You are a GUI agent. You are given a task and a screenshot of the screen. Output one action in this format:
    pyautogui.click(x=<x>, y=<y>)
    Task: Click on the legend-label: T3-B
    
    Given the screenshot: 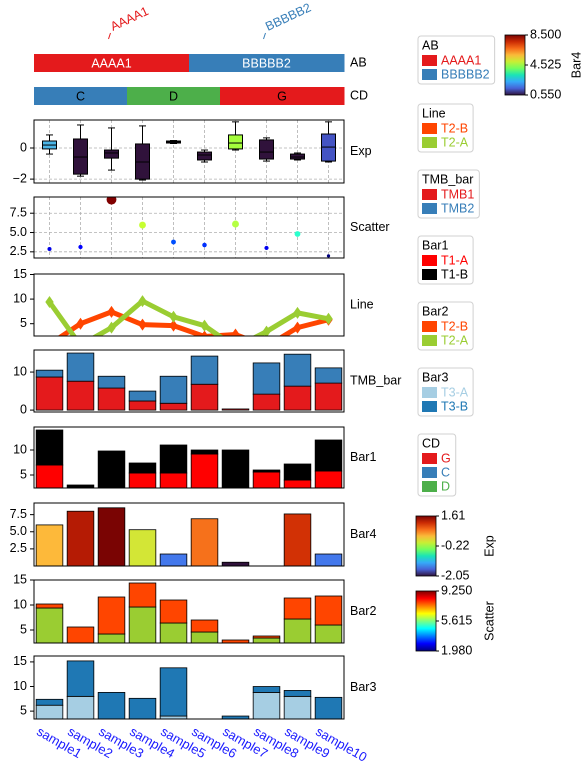 What is the action you would take?
    pyautogui.click(x=454, y=406)
    